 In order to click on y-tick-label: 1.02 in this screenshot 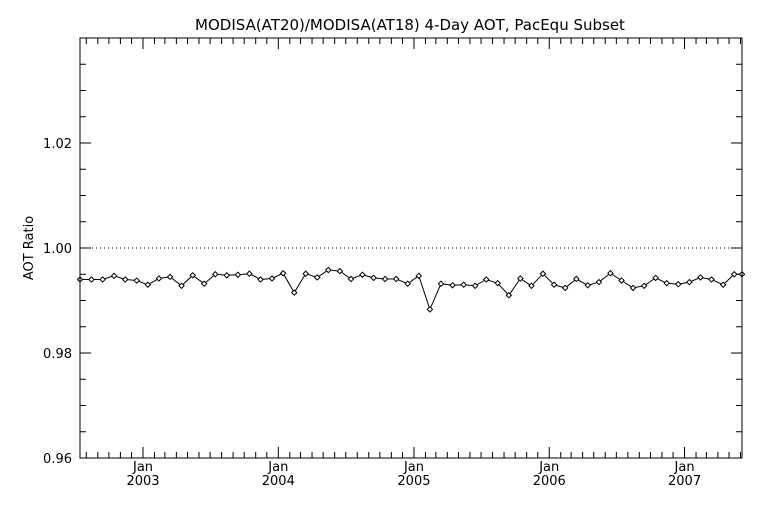, I will do `click(57, 144)`.